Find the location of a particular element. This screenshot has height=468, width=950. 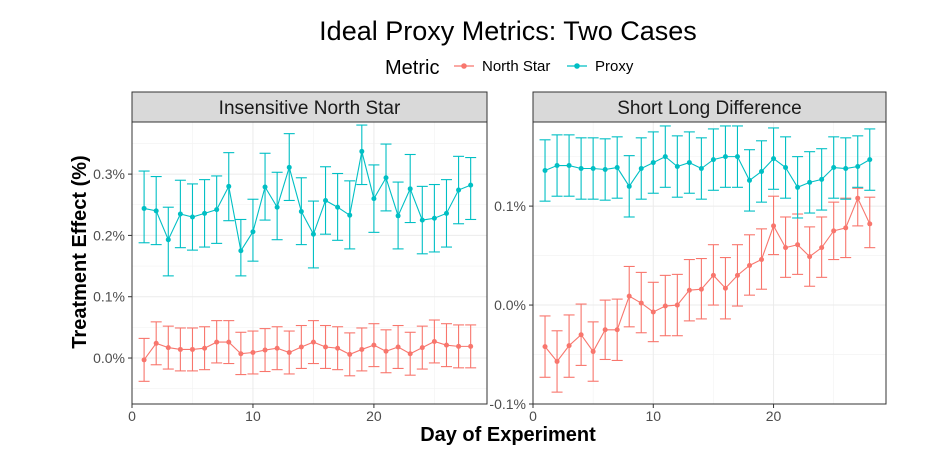

series-north-star is located at coordinates (307, 350).